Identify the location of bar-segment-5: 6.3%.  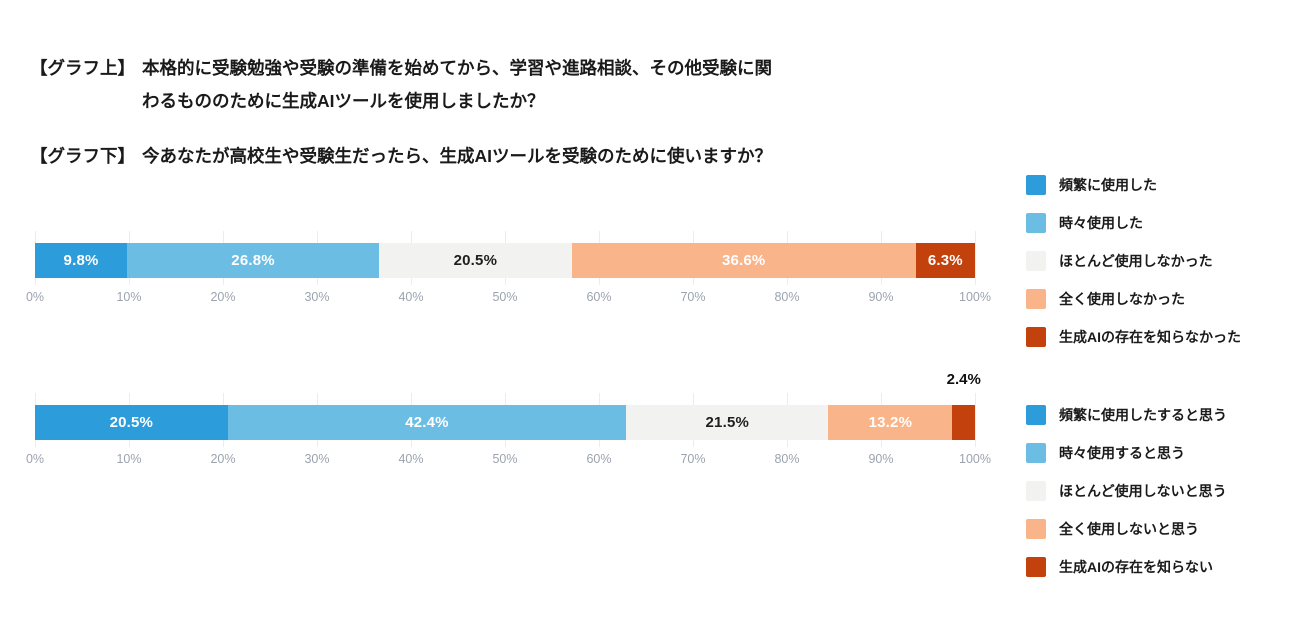
(945, 260).